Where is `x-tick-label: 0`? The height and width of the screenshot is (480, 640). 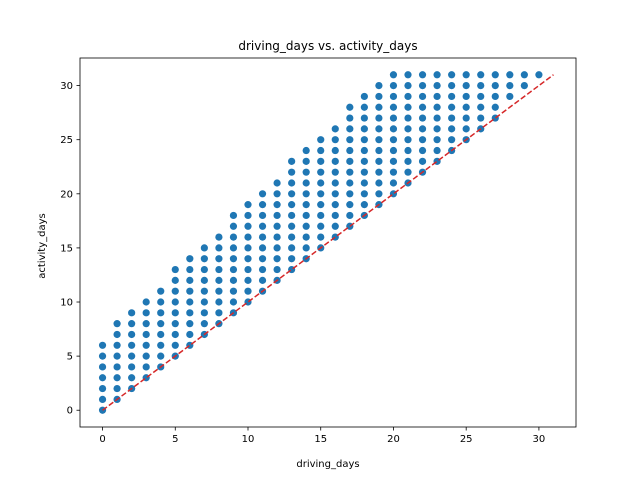 x-tick-label: 0 is located at coordinates (102, 439).